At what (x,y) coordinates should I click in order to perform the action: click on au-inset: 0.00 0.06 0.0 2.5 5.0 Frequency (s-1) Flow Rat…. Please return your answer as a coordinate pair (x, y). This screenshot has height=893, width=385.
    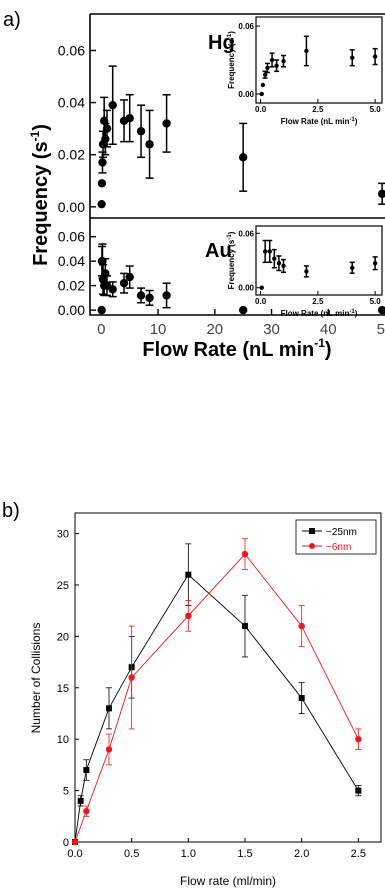
    Looking at the image, I should click on (305, 271).